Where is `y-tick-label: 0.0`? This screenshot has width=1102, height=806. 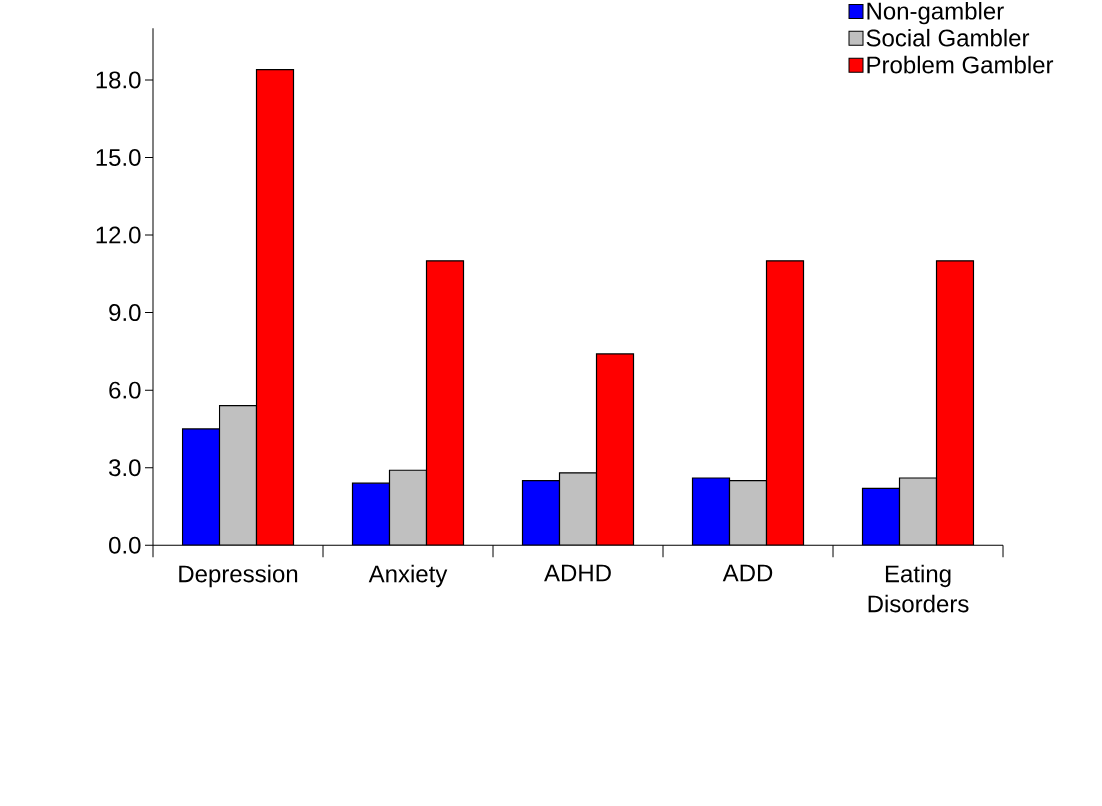
y-tick-label: 0.0 is located at coordinates (125, 545).